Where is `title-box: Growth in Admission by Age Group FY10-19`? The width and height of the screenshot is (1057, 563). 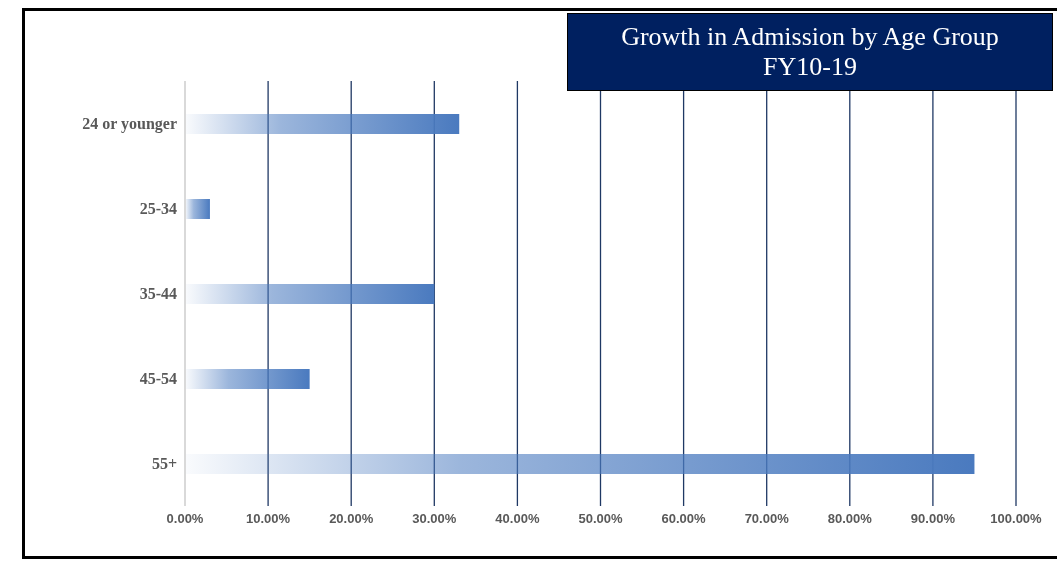 title-box: Growth in Admission by Age Group FY10-19 is located at coordinates (810, 52).